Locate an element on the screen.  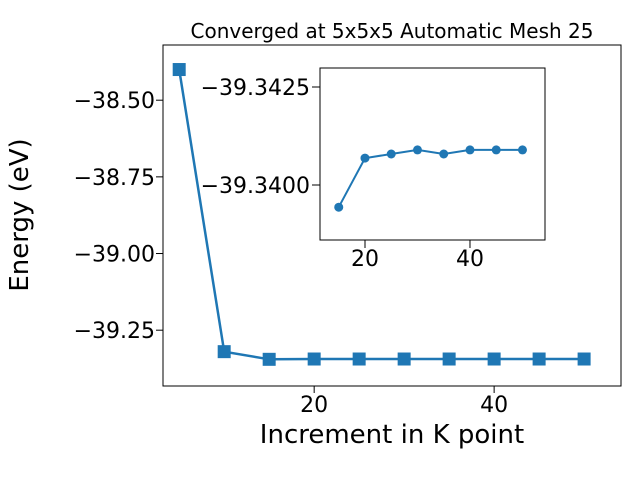
inset-x-tick-label: 40 is located at coordinates (470, 259).